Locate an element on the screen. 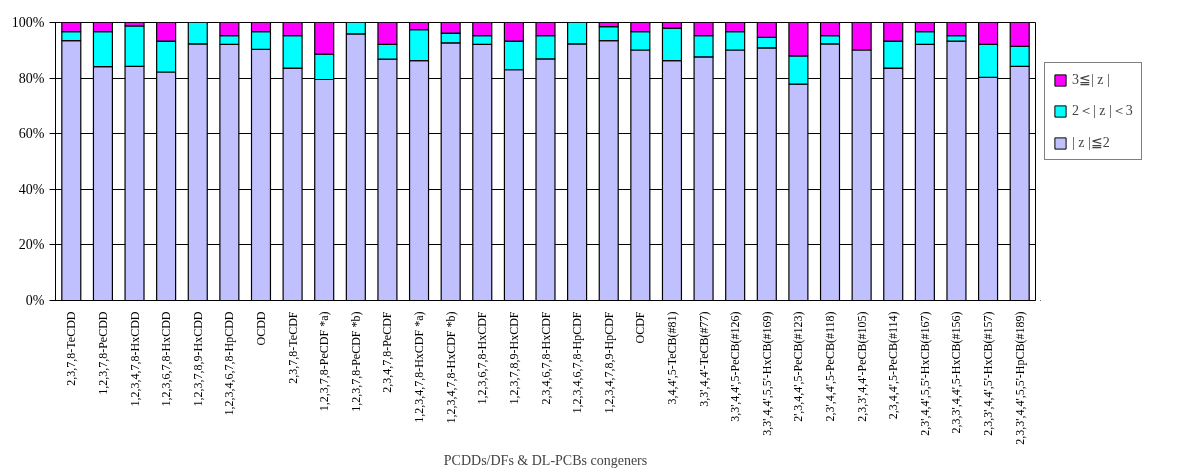  x-tick-label: 3,3',4,4'-TeCB(#77) is located at coordinates (703, 359).